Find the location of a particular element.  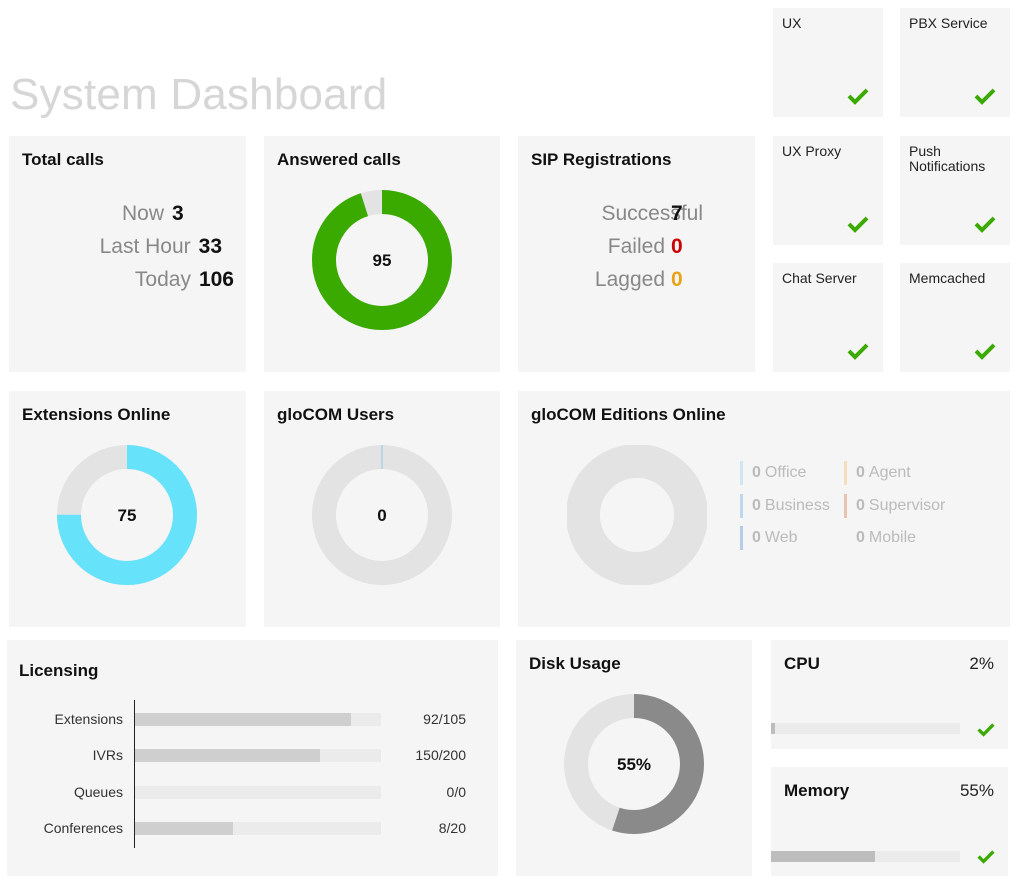

stat-value: 106 is located at coordinates (216, 279).